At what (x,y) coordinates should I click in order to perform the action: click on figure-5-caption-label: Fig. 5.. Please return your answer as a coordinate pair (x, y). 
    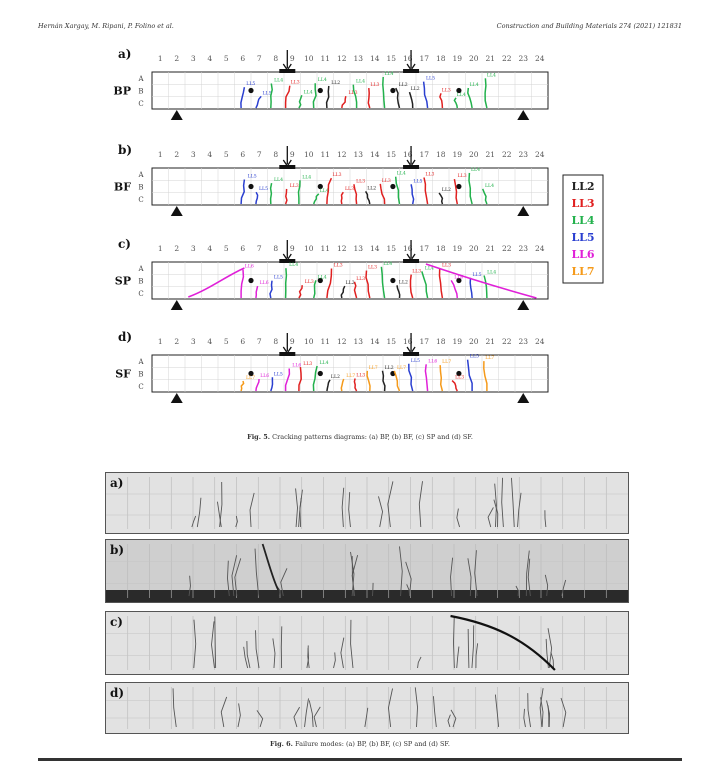
    Looking at the image, I should click on (259, 437).